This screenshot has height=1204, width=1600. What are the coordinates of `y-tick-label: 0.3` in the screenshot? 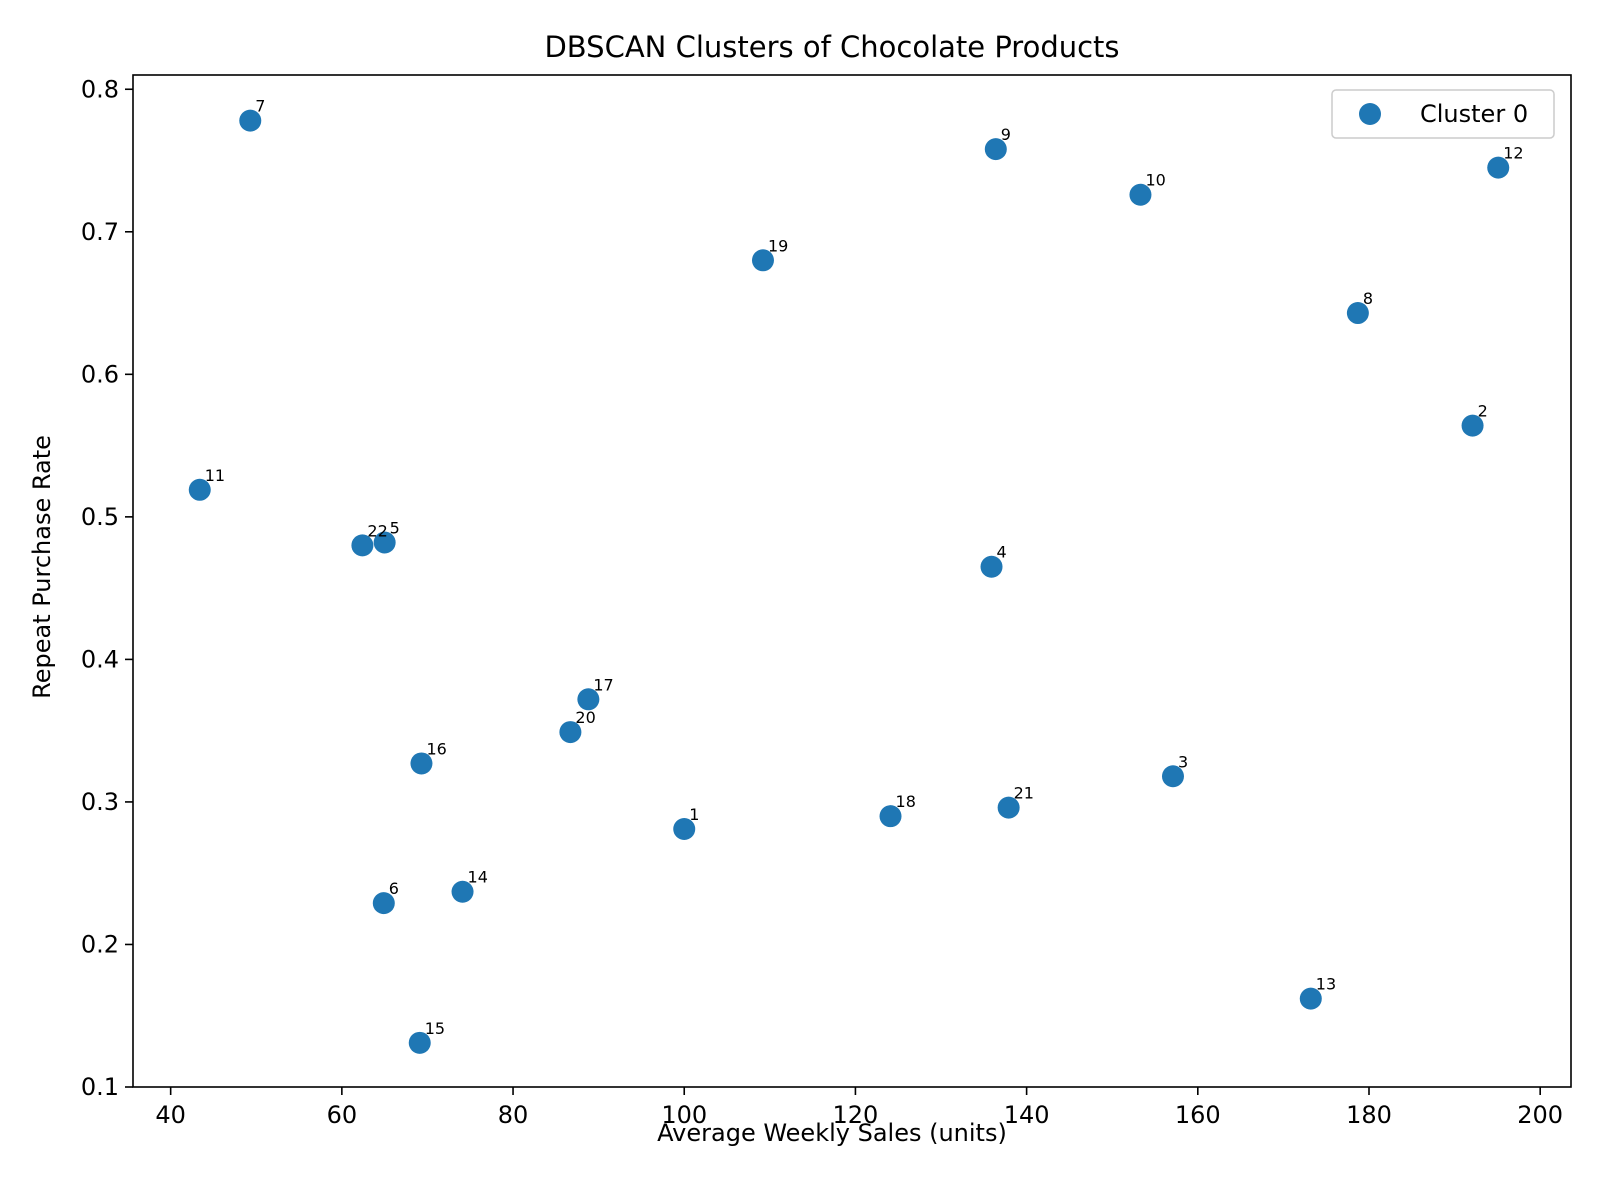 It's located at (100, 802).